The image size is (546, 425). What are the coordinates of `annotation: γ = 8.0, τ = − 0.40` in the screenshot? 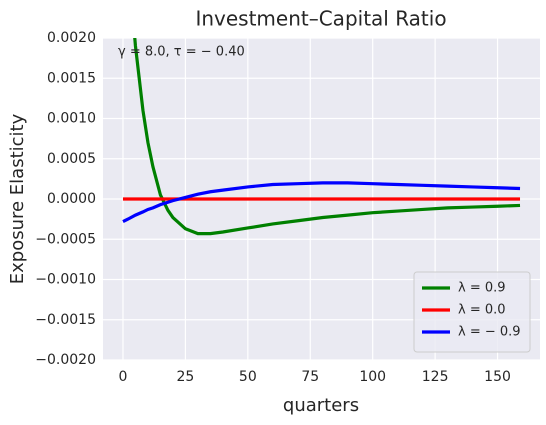 It's located at (181, 52).